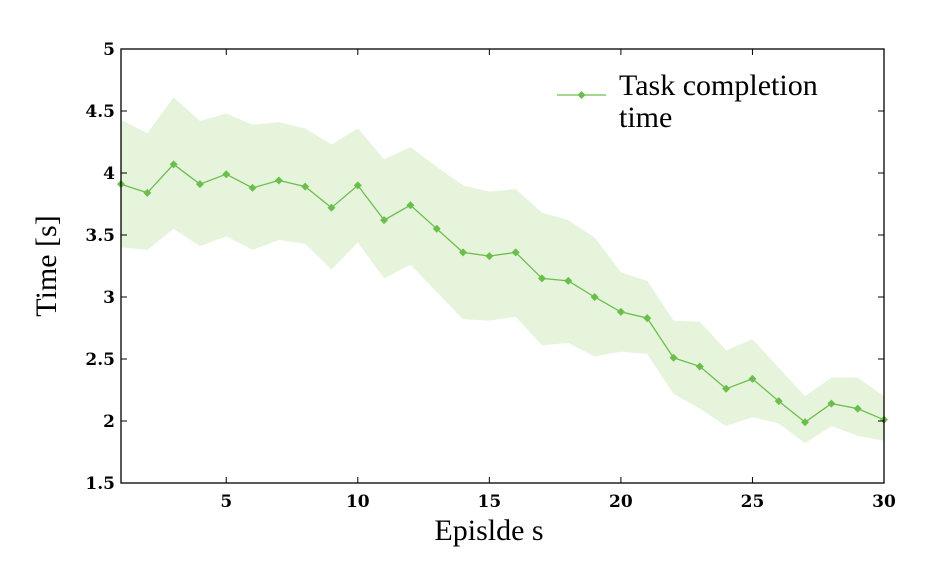  I want to click on y-tick-label: 2.5, so click(100, 360).